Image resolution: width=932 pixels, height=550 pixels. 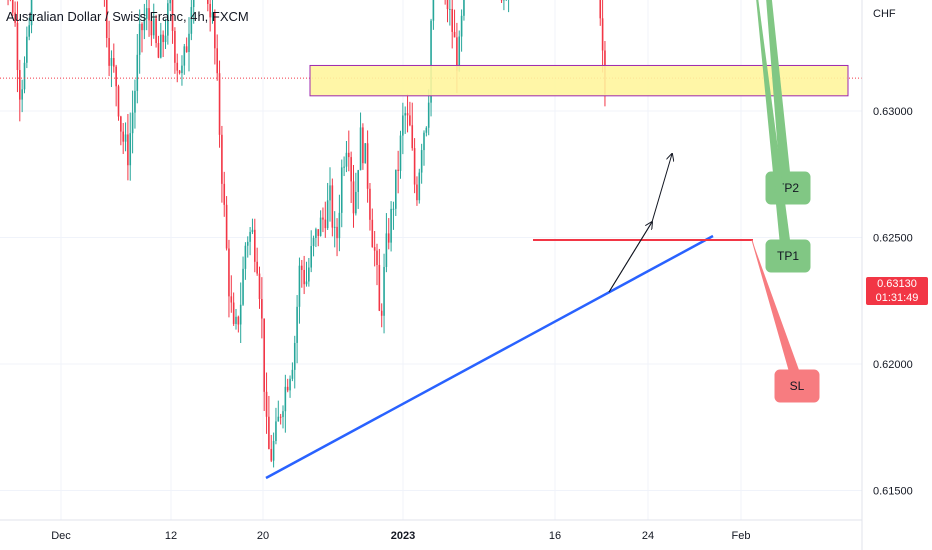 What do you see at coordinates (797, 386) in the screenshot?
I see `sl-callout-label: SL` at bounding box center [797, 386].